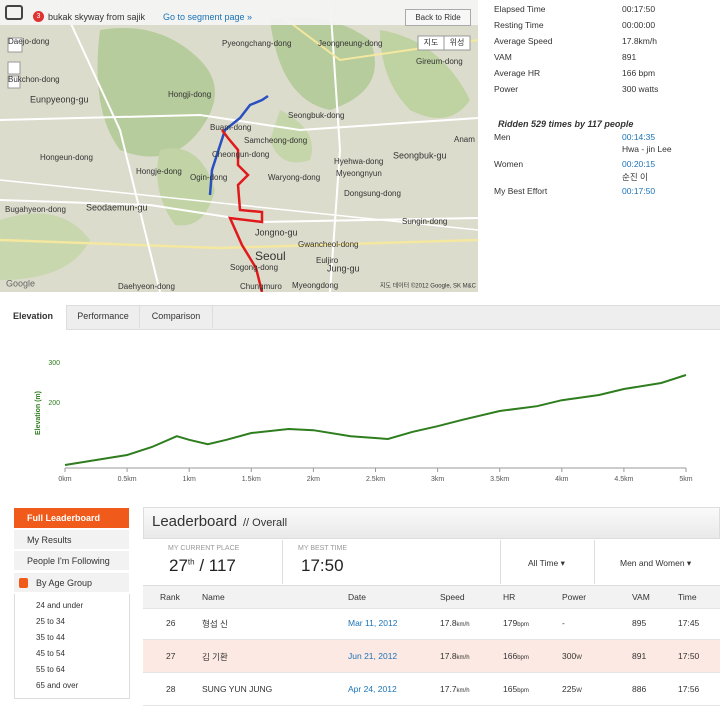 The width and height of the screenshot is (720, 706). I want to click on map-label: Hongji-dong, so click(189, 94).